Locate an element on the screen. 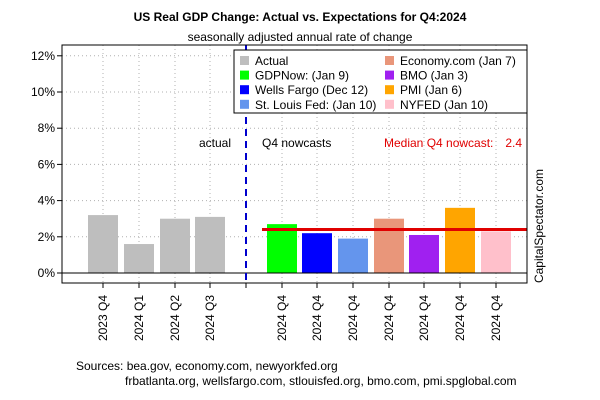 This screenshot has height=400, width=600. bars is located at coordinates (294, 240).